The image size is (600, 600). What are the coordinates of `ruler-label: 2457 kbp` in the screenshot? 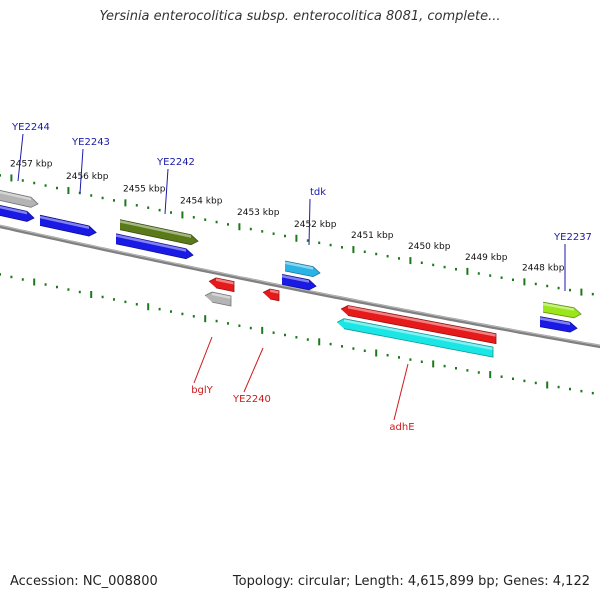 It's located at (31, 165).